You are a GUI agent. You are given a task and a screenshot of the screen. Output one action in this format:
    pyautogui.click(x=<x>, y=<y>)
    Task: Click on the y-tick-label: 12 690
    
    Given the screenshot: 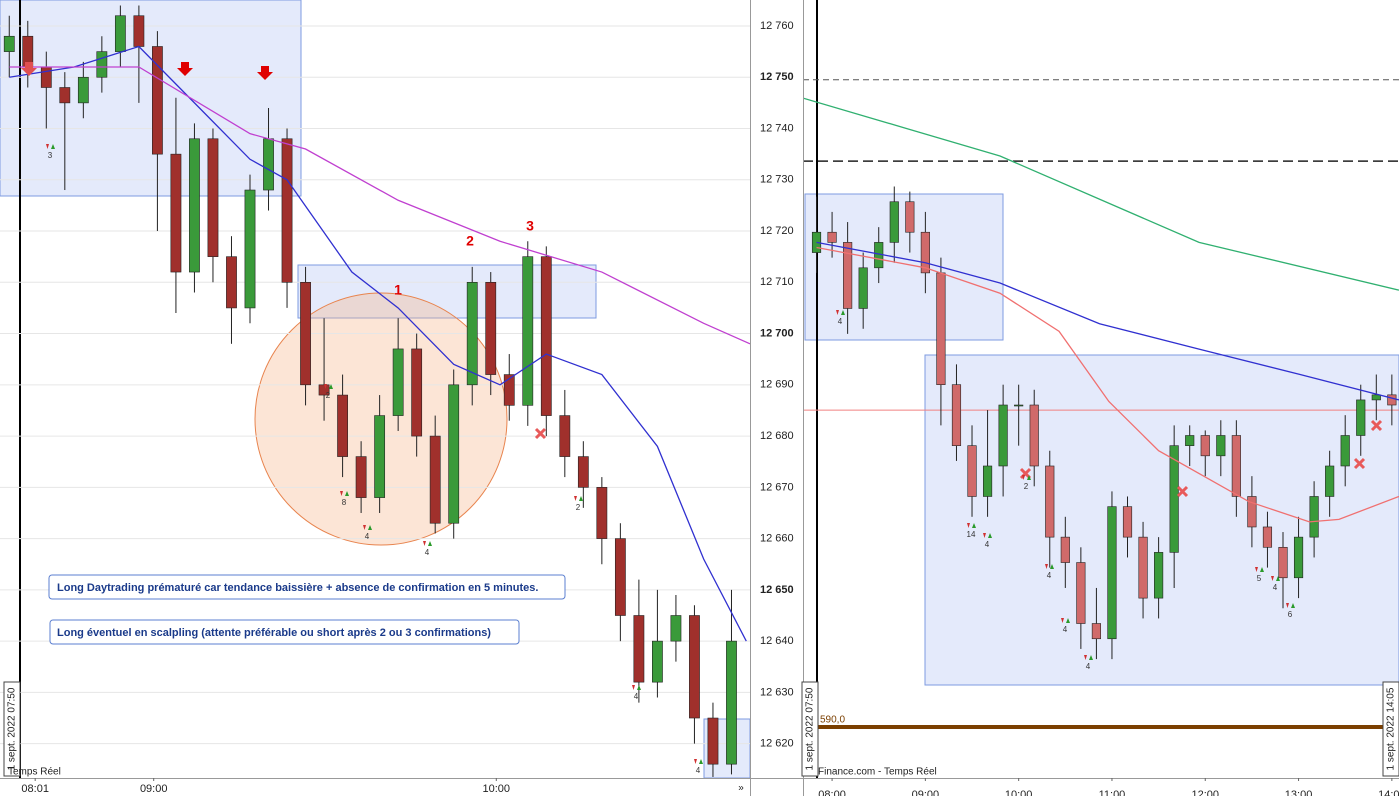 What is the action you would take?
    pyautogui.click(x=777, y=385)
    